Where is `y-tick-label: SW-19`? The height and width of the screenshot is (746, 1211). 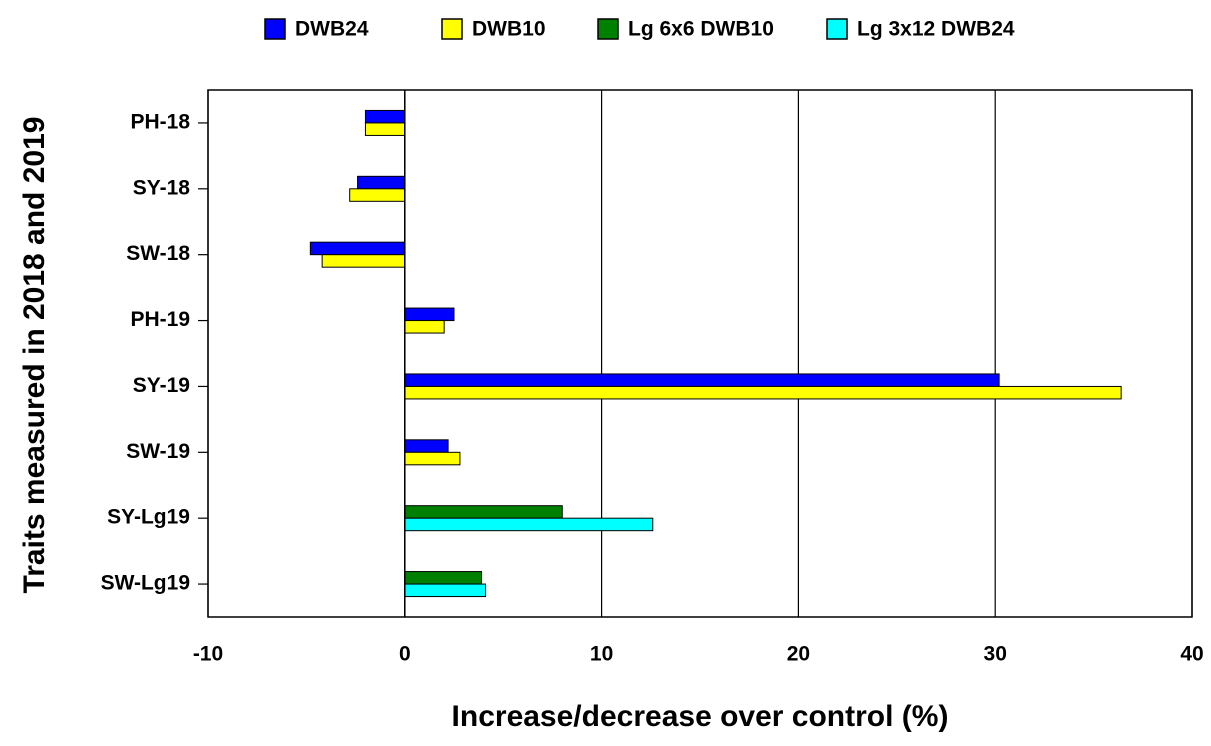
y-tick-label: SW-19 is located at coordinates (158, 451).